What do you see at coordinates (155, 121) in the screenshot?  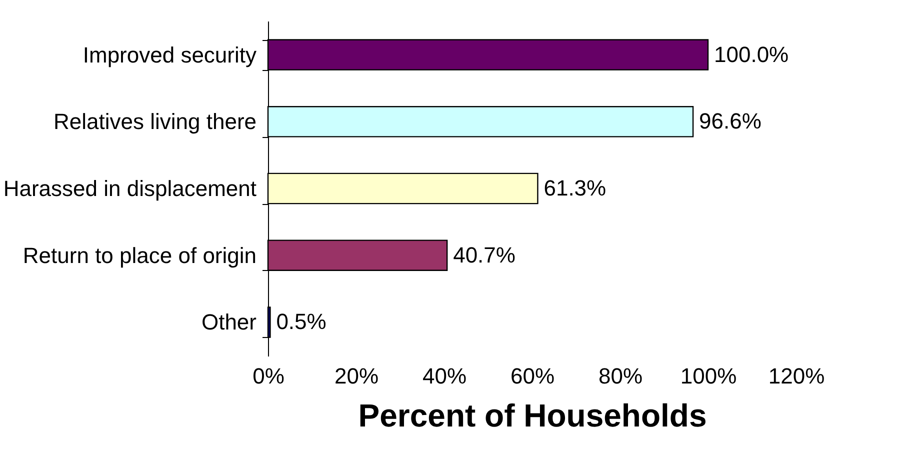 I see `y-tick-label: Relatives living there` at bounding box center [155, 121].